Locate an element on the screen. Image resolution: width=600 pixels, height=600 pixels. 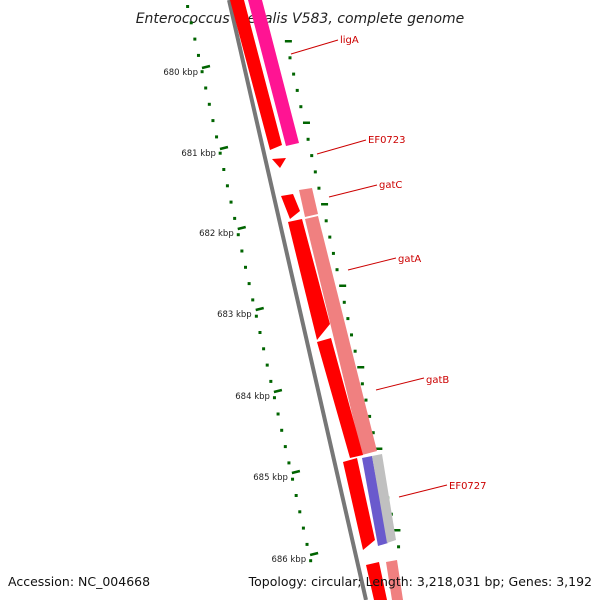
feature-gatA is located at coordinates (309, 279).